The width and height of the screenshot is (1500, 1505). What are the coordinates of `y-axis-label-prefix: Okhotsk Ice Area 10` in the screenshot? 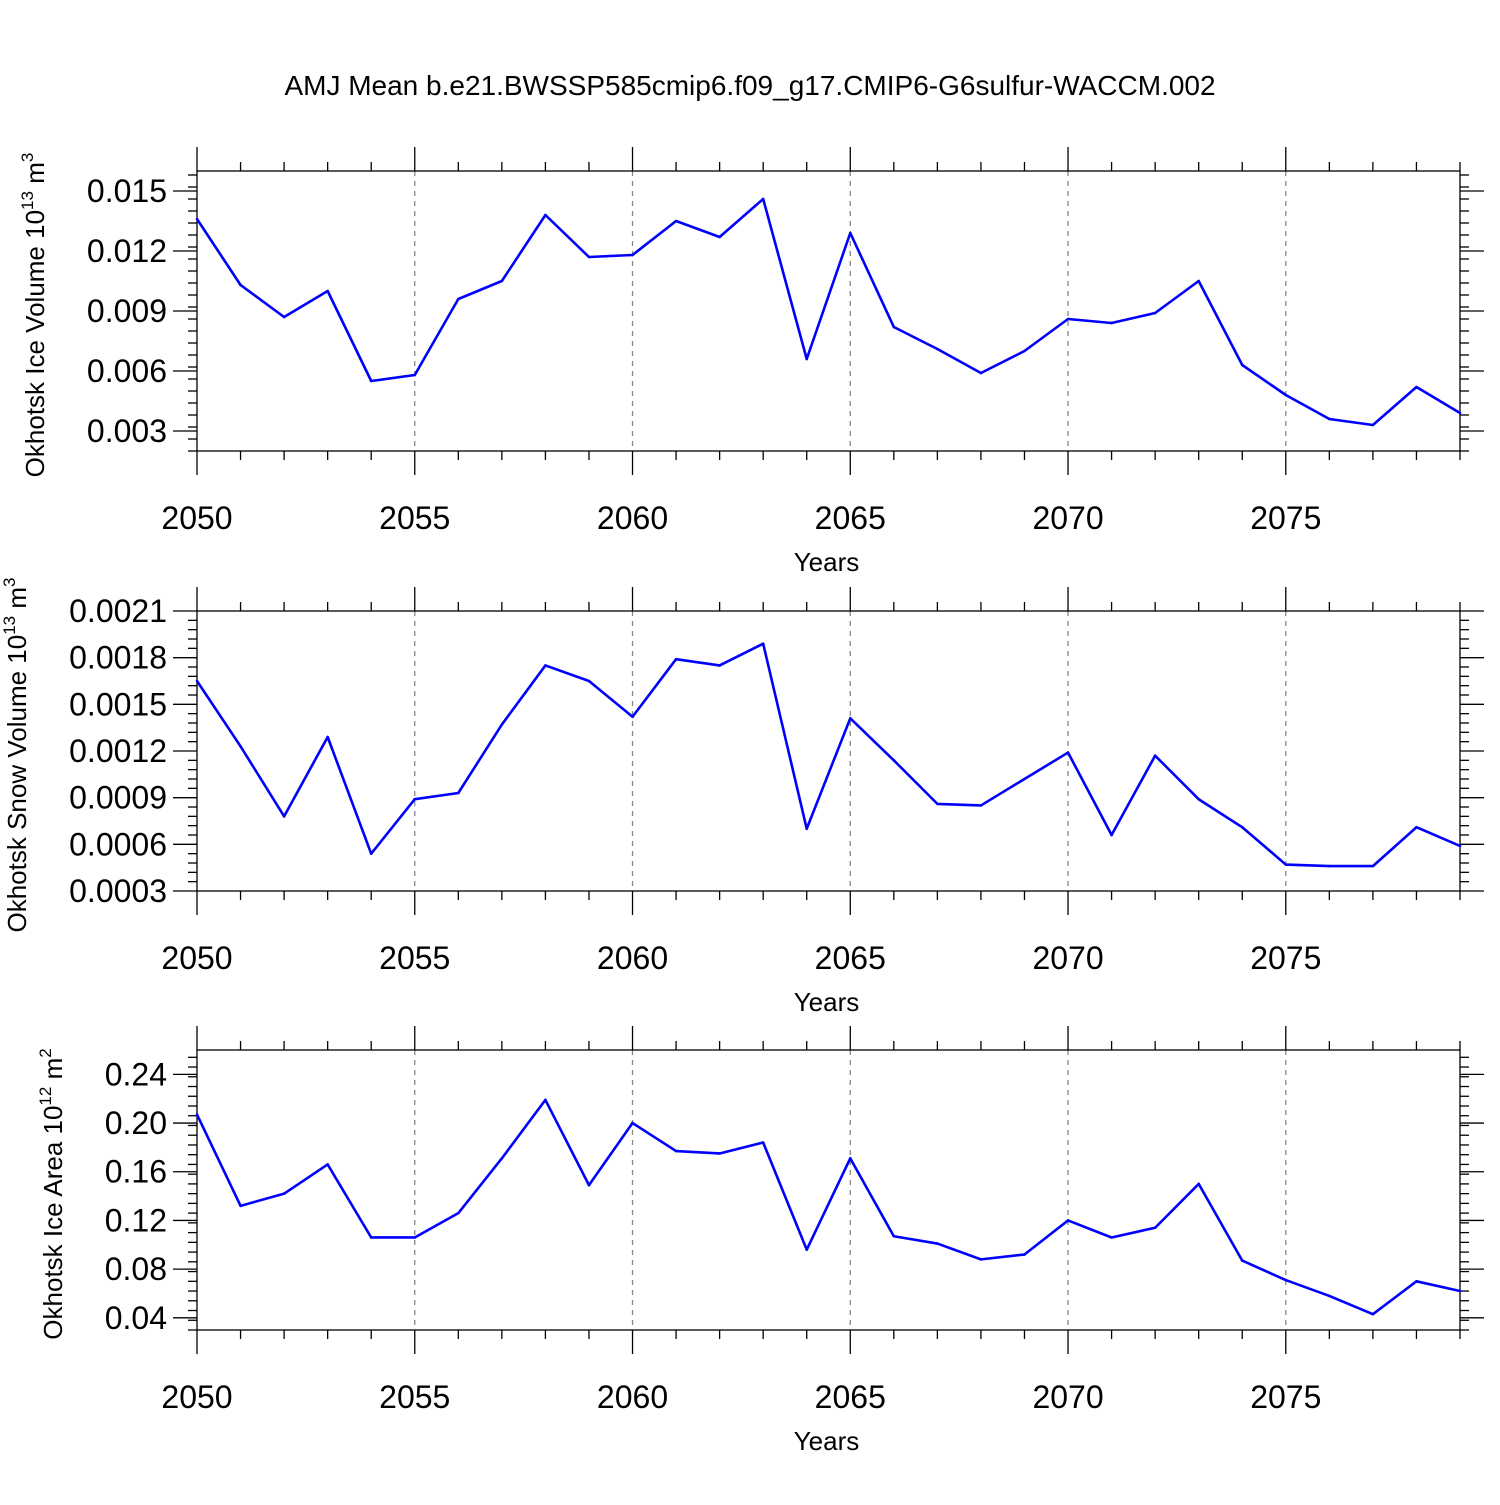 It's located at (53, 1223).